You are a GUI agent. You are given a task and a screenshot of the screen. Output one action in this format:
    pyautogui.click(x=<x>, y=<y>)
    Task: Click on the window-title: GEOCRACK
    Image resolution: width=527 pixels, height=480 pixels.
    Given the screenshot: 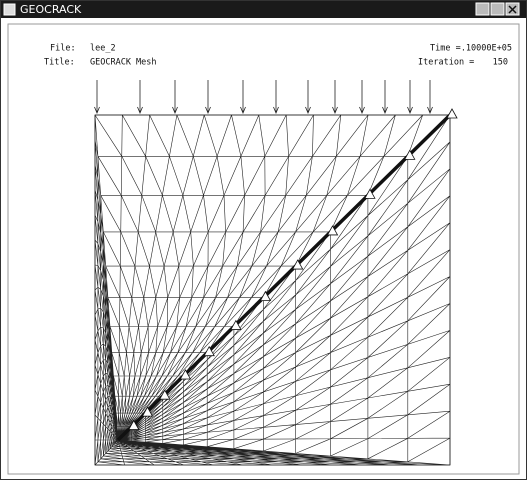 What is the action you would take?
    pyautogui.click(x=51, y=9)
    